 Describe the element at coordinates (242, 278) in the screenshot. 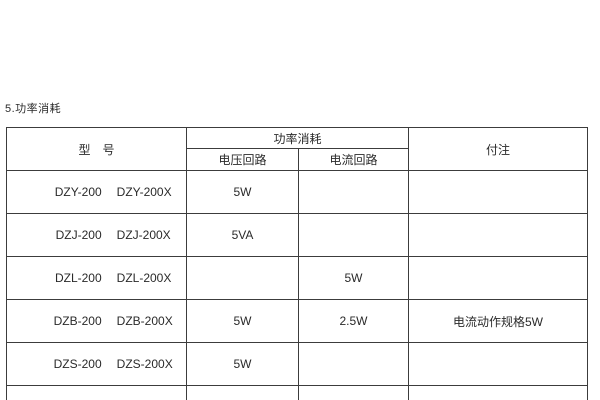

I see `voltage-cell` at that location.